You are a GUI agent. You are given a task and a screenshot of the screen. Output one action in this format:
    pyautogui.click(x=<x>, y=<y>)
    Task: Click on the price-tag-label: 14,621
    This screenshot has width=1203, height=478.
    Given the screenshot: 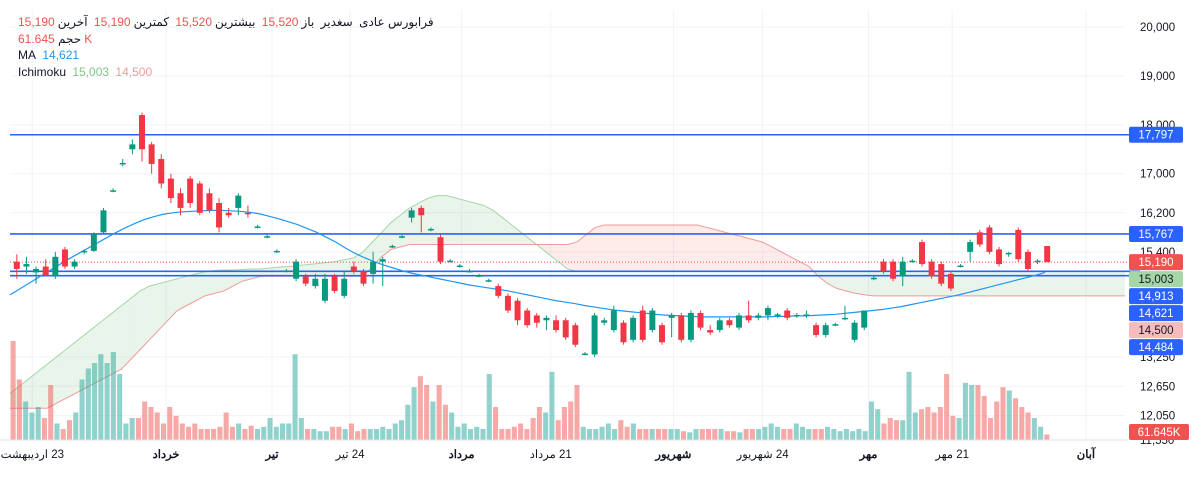 What is the action you would take?
    pyautogui.click(x=1155, y=314)
    